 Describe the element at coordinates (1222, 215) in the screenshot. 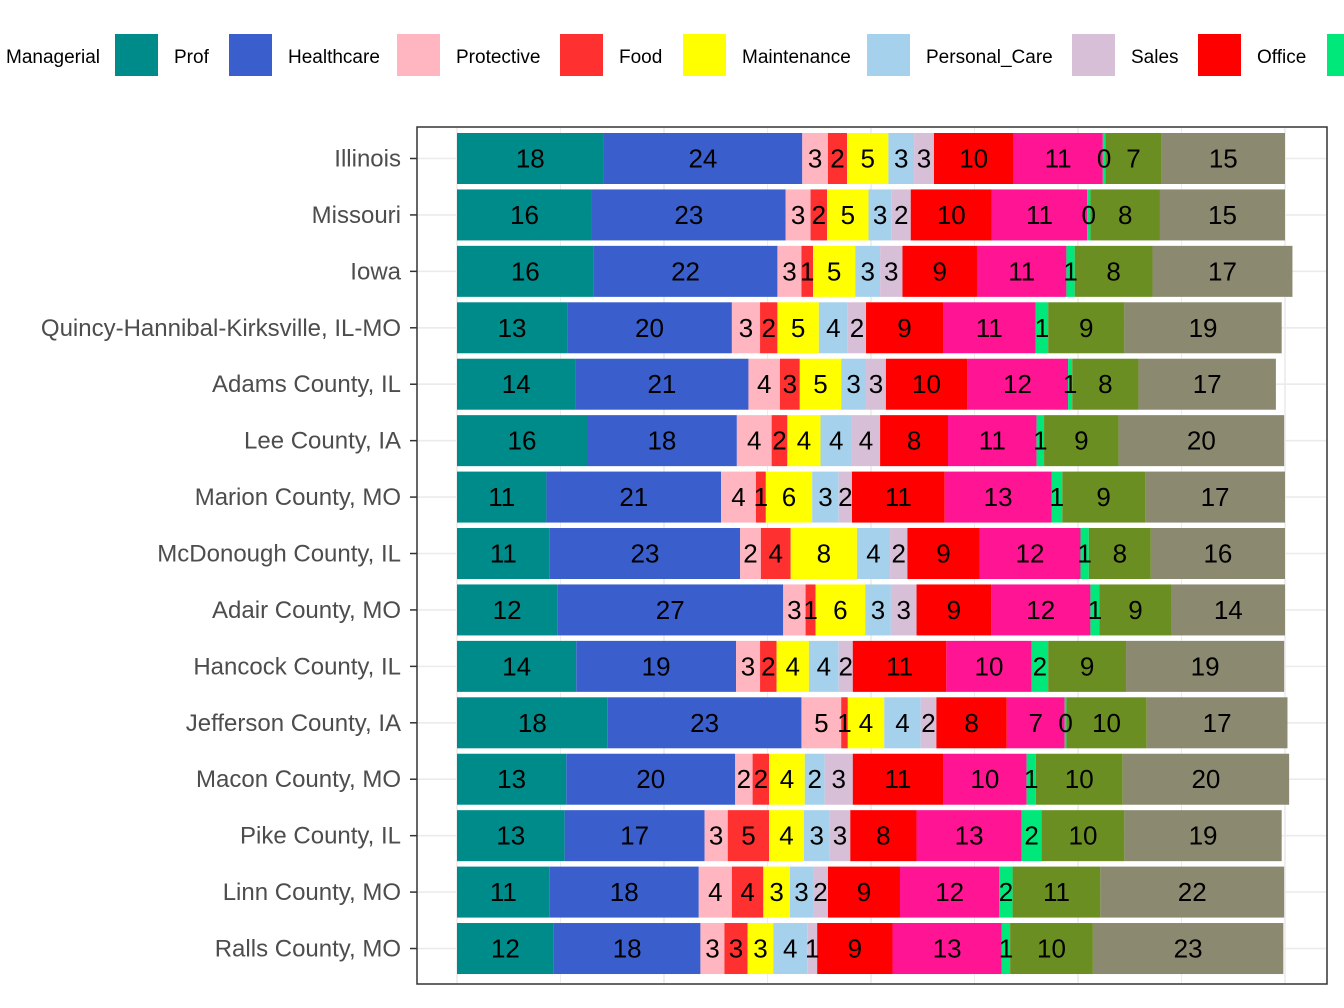

I see `bar-value-label: 15` at that location.